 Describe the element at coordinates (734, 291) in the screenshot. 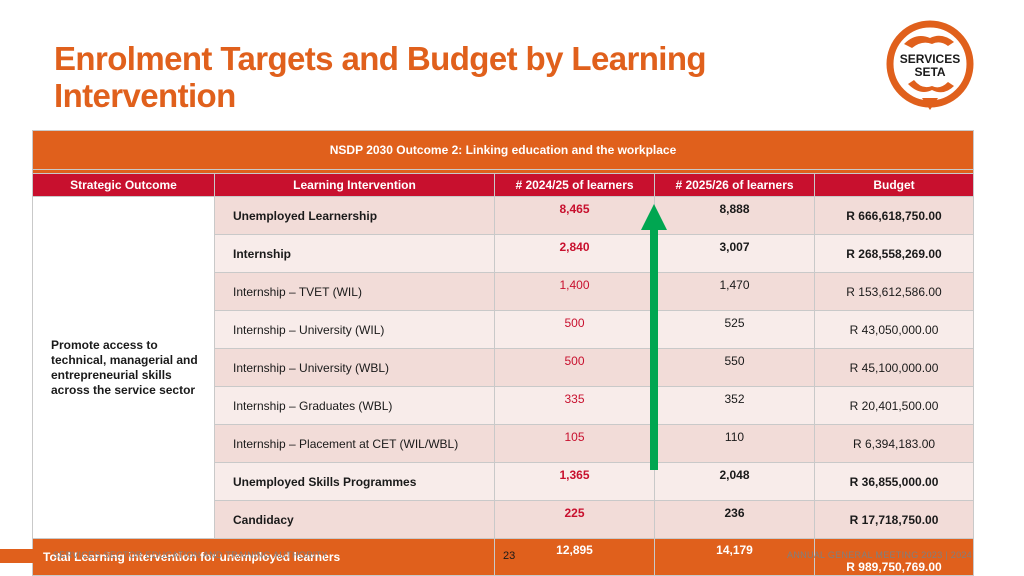

I see `learners-2025-cell: 1,470` at that location.